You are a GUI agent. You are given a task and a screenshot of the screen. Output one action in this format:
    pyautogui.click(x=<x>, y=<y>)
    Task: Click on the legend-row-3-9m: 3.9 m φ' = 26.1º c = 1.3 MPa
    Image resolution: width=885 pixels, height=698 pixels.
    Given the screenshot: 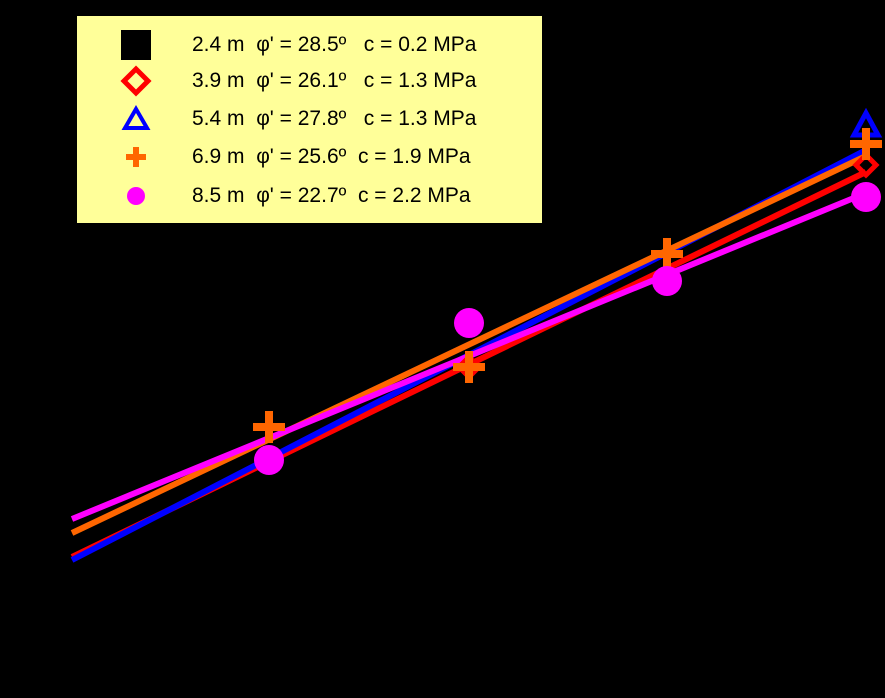 What is the action you would take?
    pyautogui.click(x=309, y=81)
    